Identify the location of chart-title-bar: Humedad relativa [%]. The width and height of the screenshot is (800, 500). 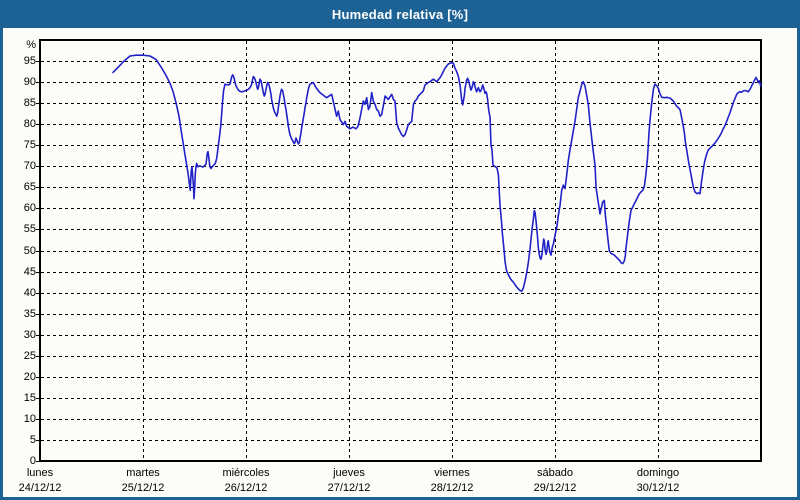
(400, 14).